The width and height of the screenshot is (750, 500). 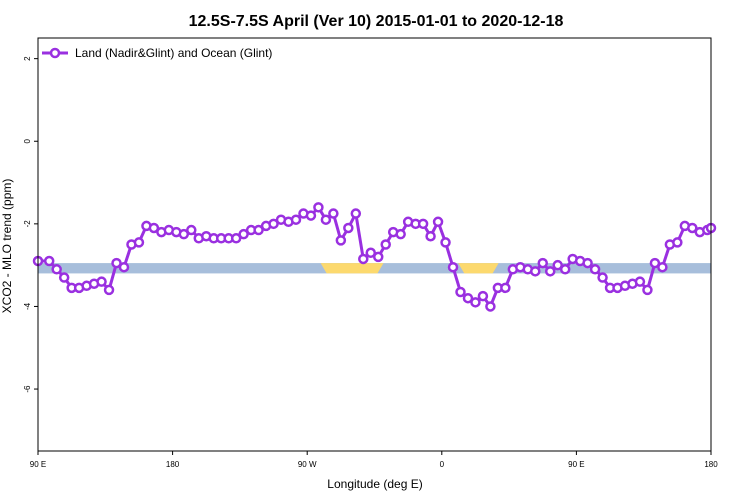 I want to click on legend-marker, so click(x=55, y=53).